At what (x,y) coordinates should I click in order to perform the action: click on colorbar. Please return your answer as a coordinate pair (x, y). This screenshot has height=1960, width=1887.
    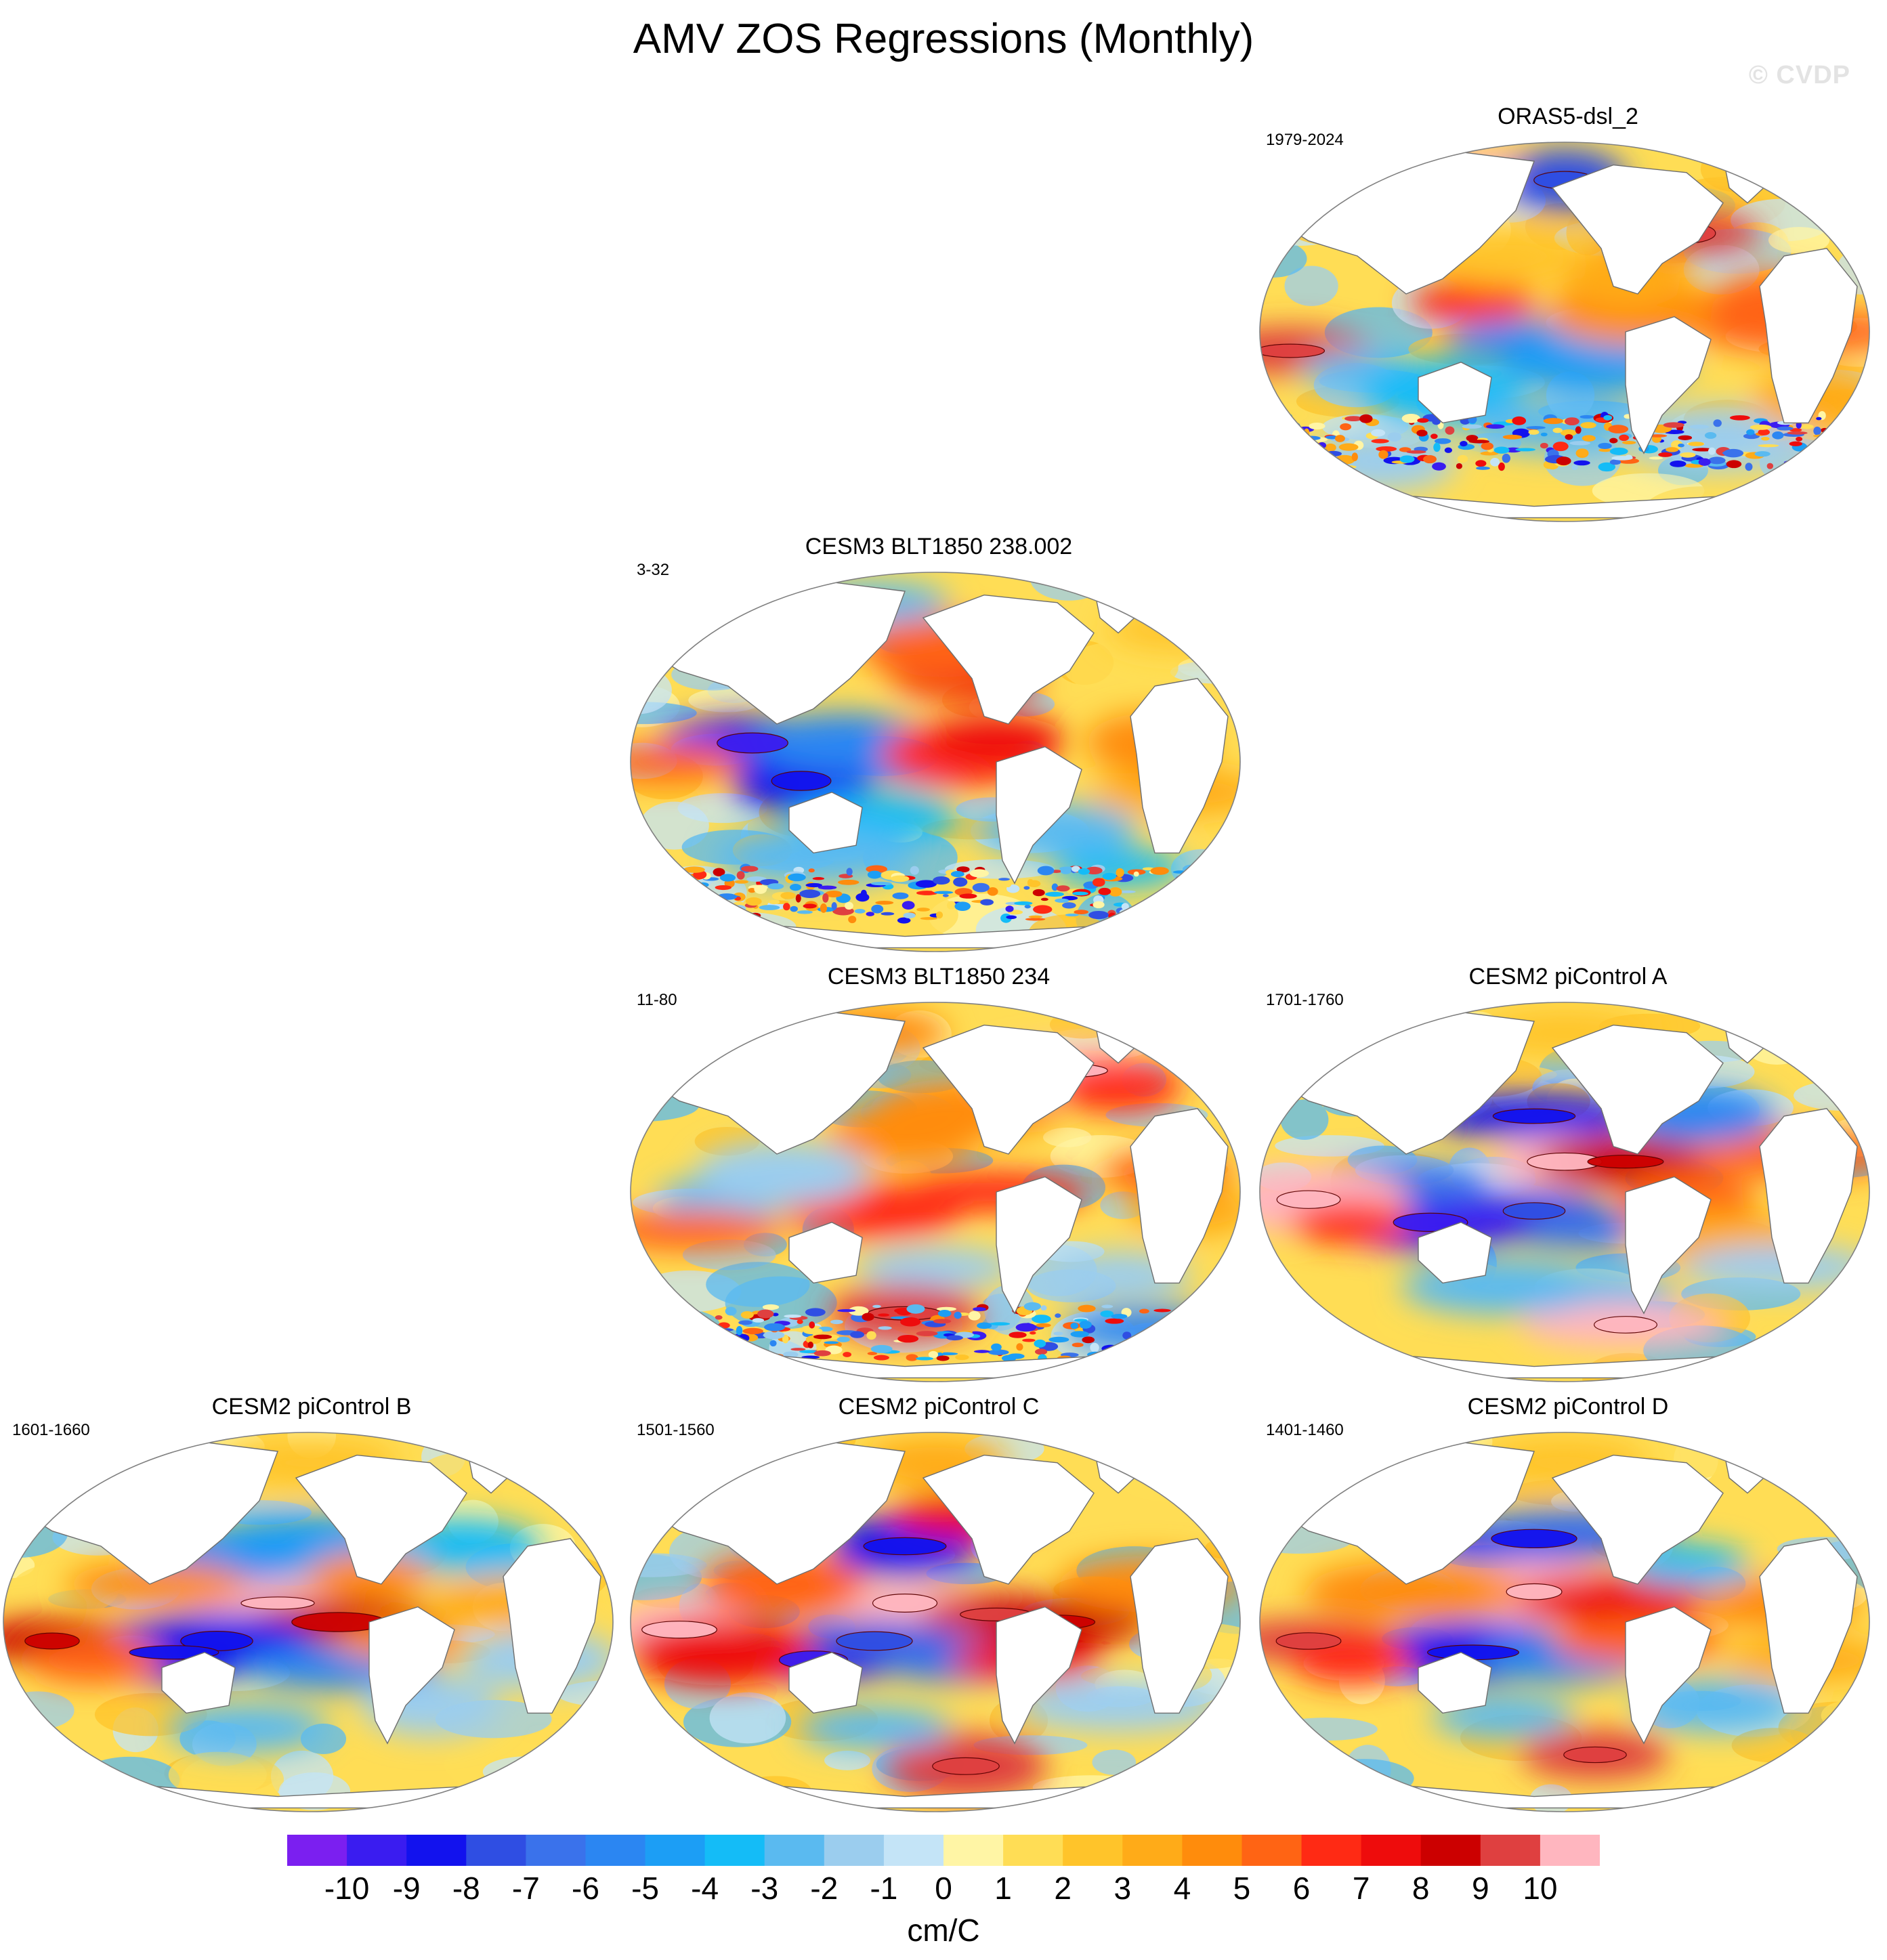
    Looking at the image, I should click on (944, 1850).